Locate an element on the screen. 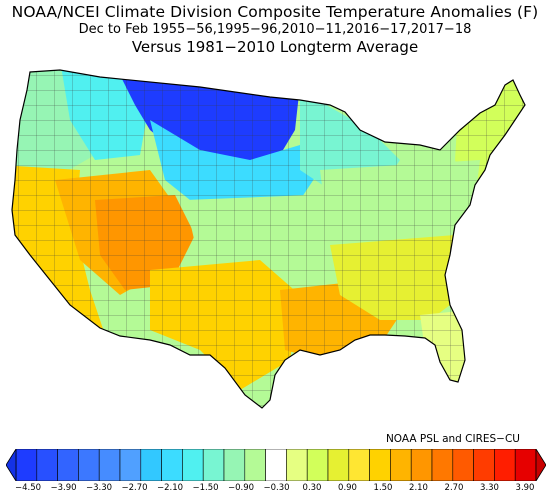  legend-tick-label: −0.90 is located at coordinates (241, 488).